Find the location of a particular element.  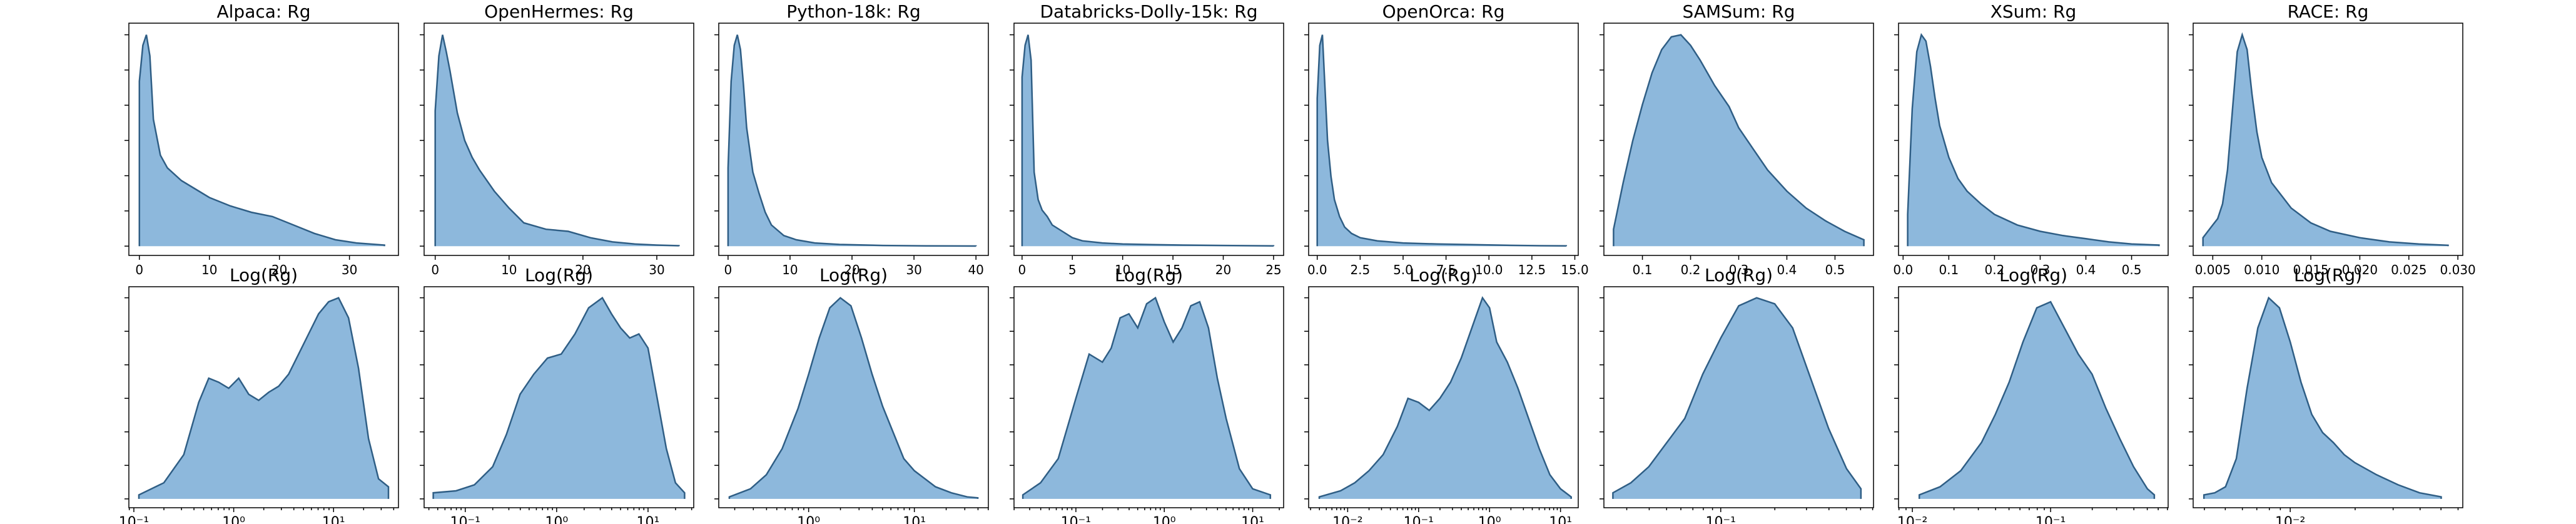

subplot-5: 0.0 2.5 5.0 7.5 10.0 12.5 15.0 OpenOrca: Rg is located at coordinates (1446, 139).